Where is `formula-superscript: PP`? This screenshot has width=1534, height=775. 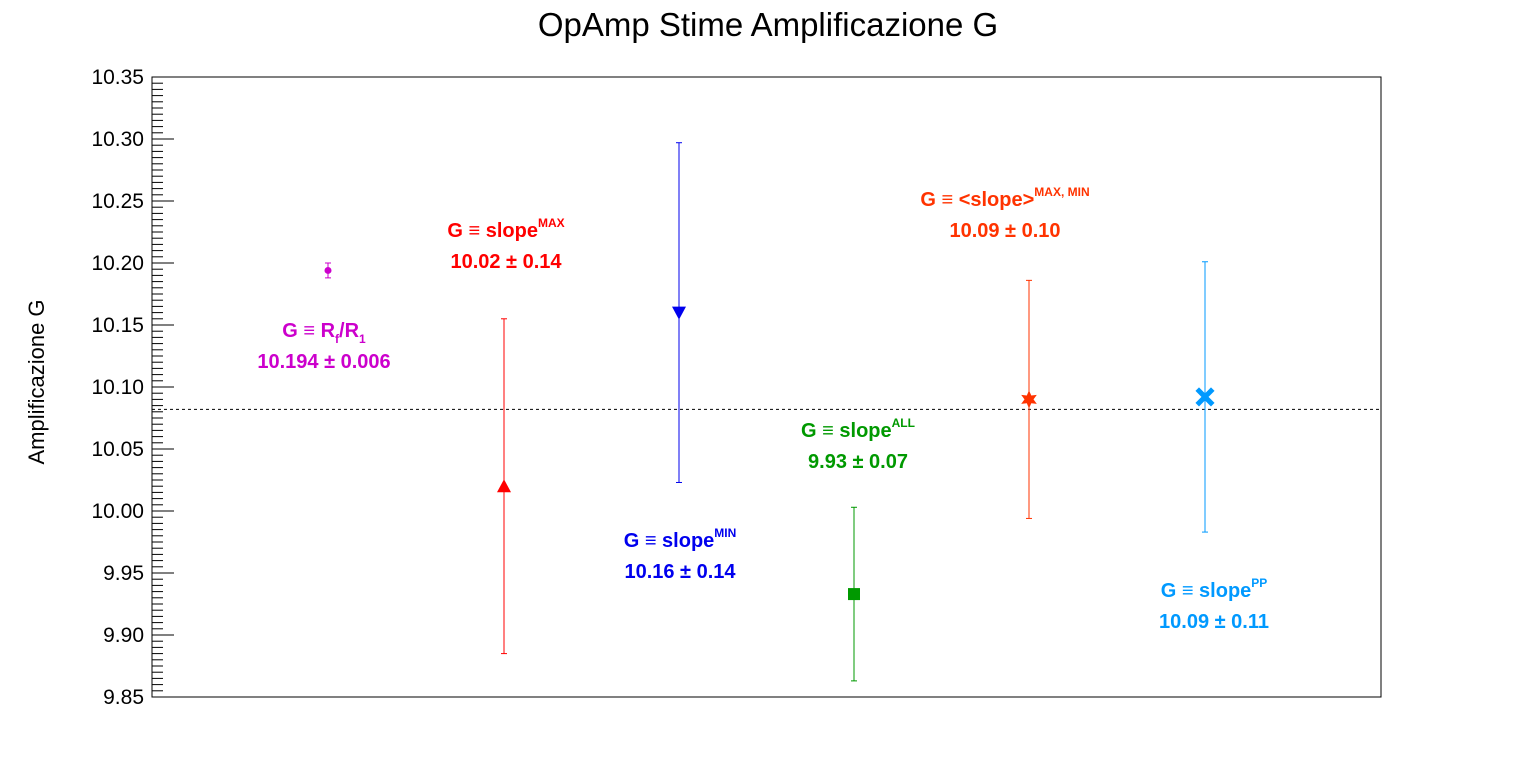 formula-superscript: PP is located at coordinates (1259, 583).